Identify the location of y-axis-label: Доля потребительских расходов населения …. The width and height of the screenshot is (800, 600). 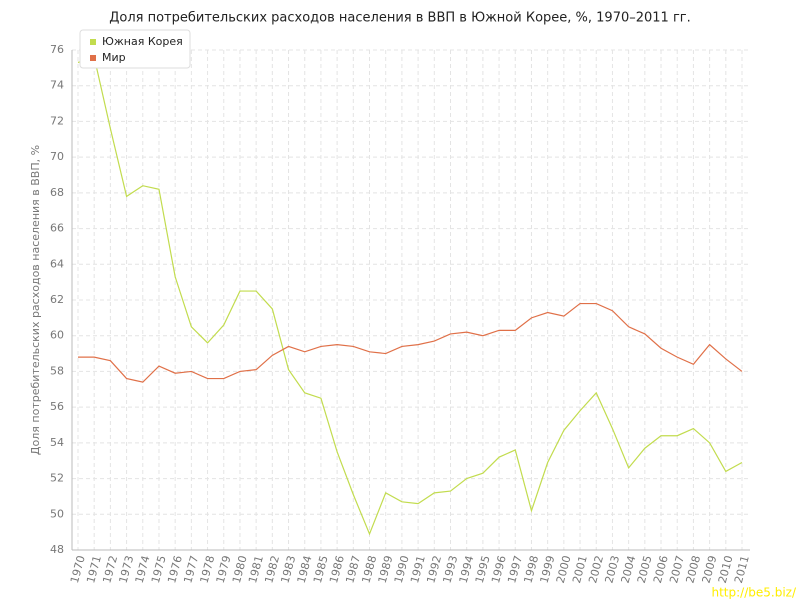
(35, 300).